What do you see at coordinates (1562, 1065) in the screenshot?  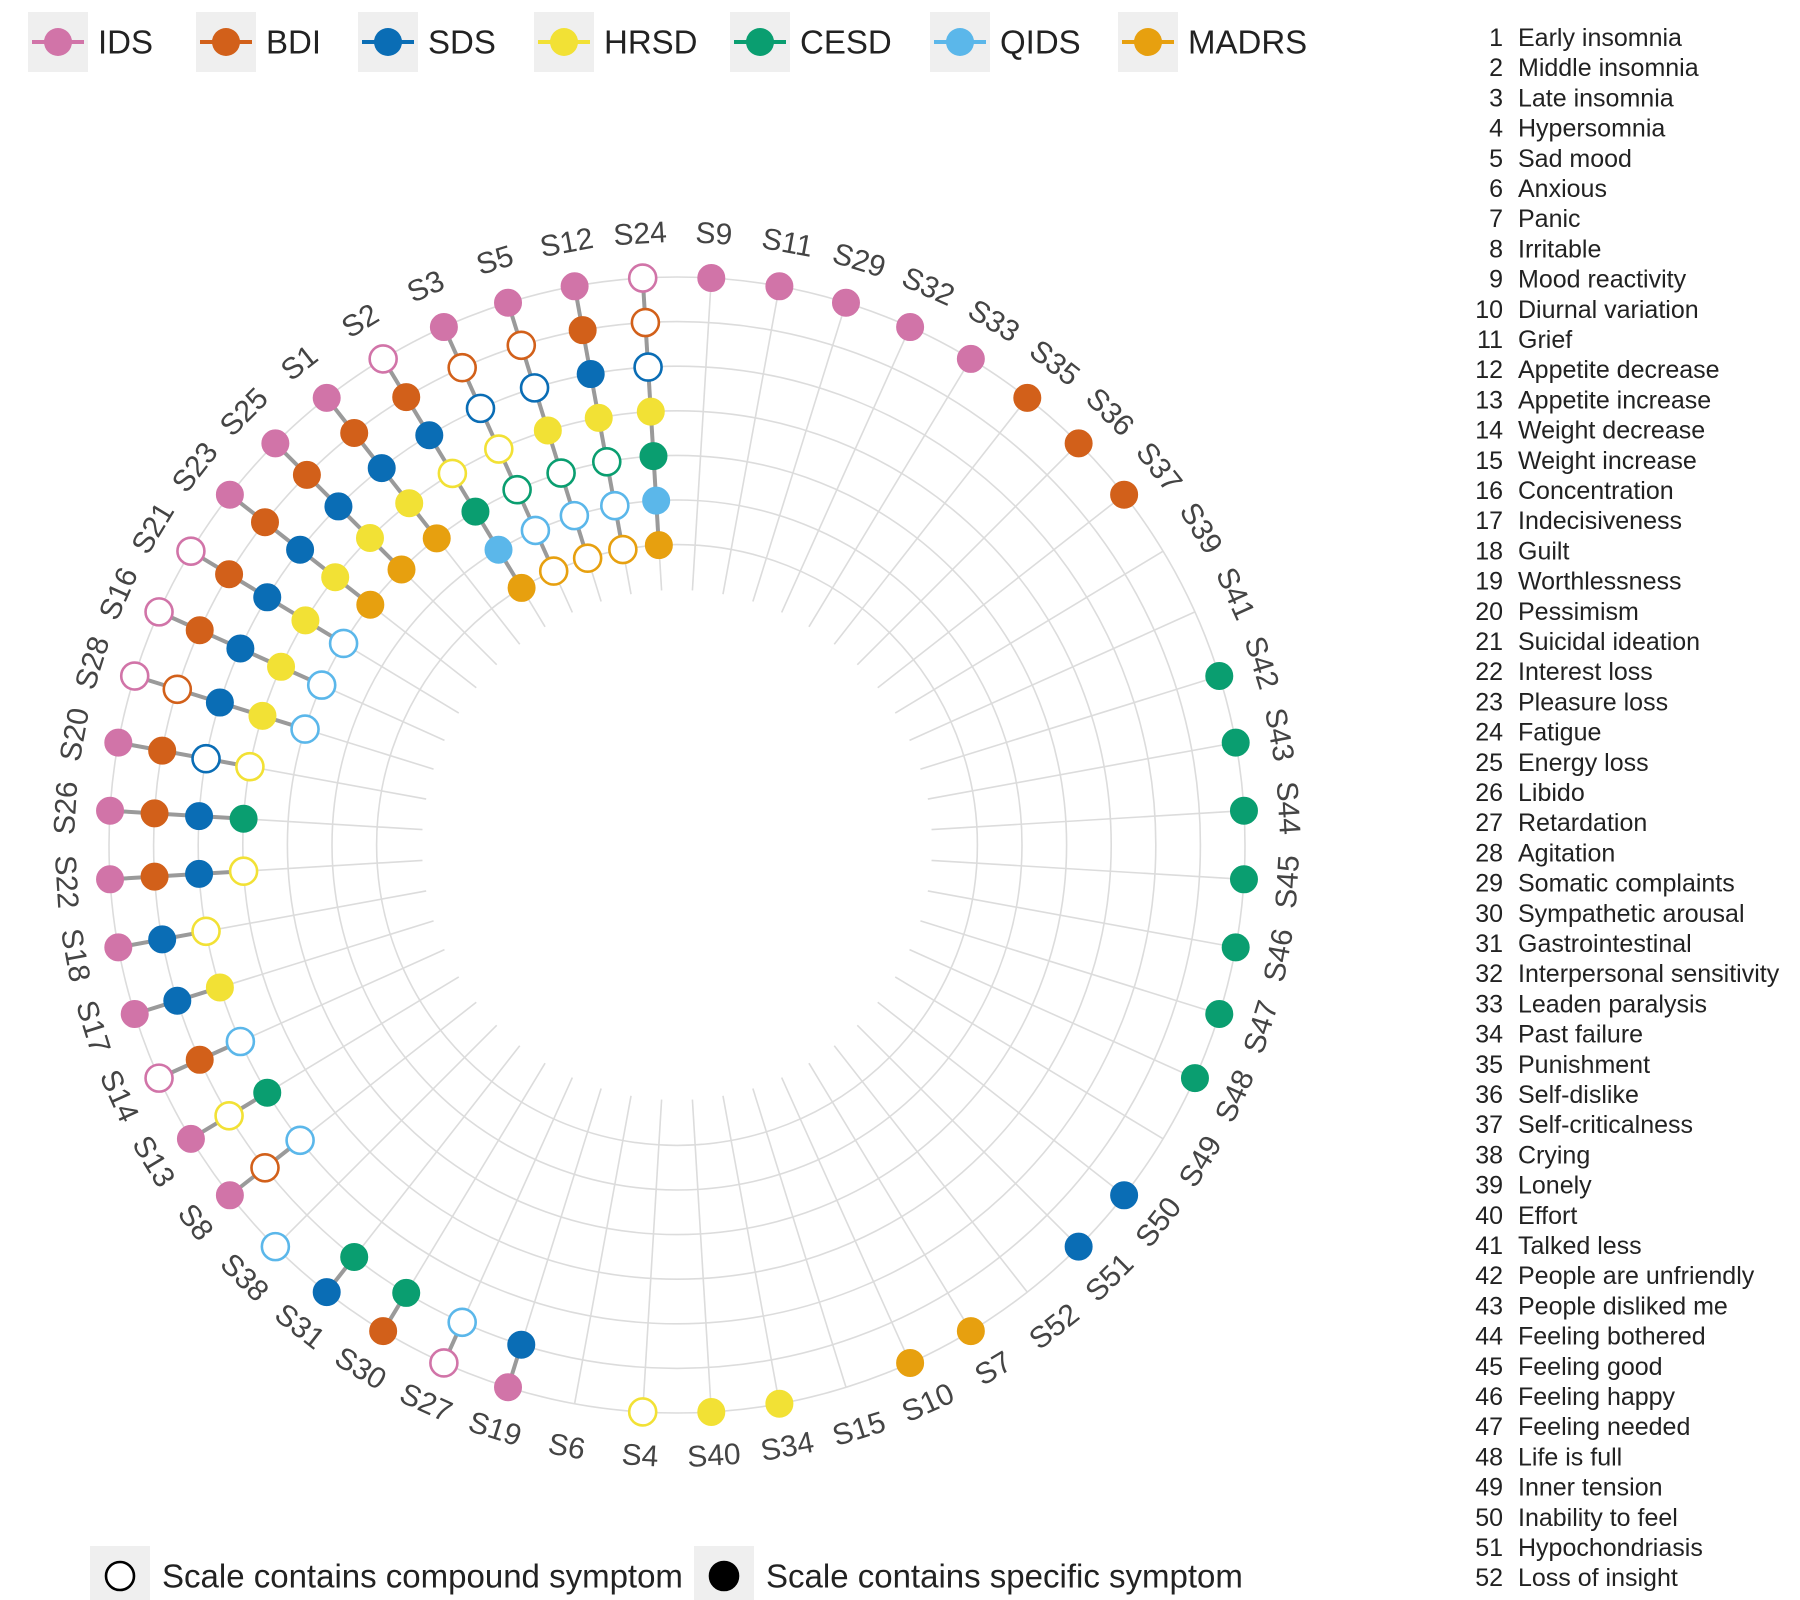 I see `symptom-list-item: 35 Punishment` at bounding box center [1562, 1065].